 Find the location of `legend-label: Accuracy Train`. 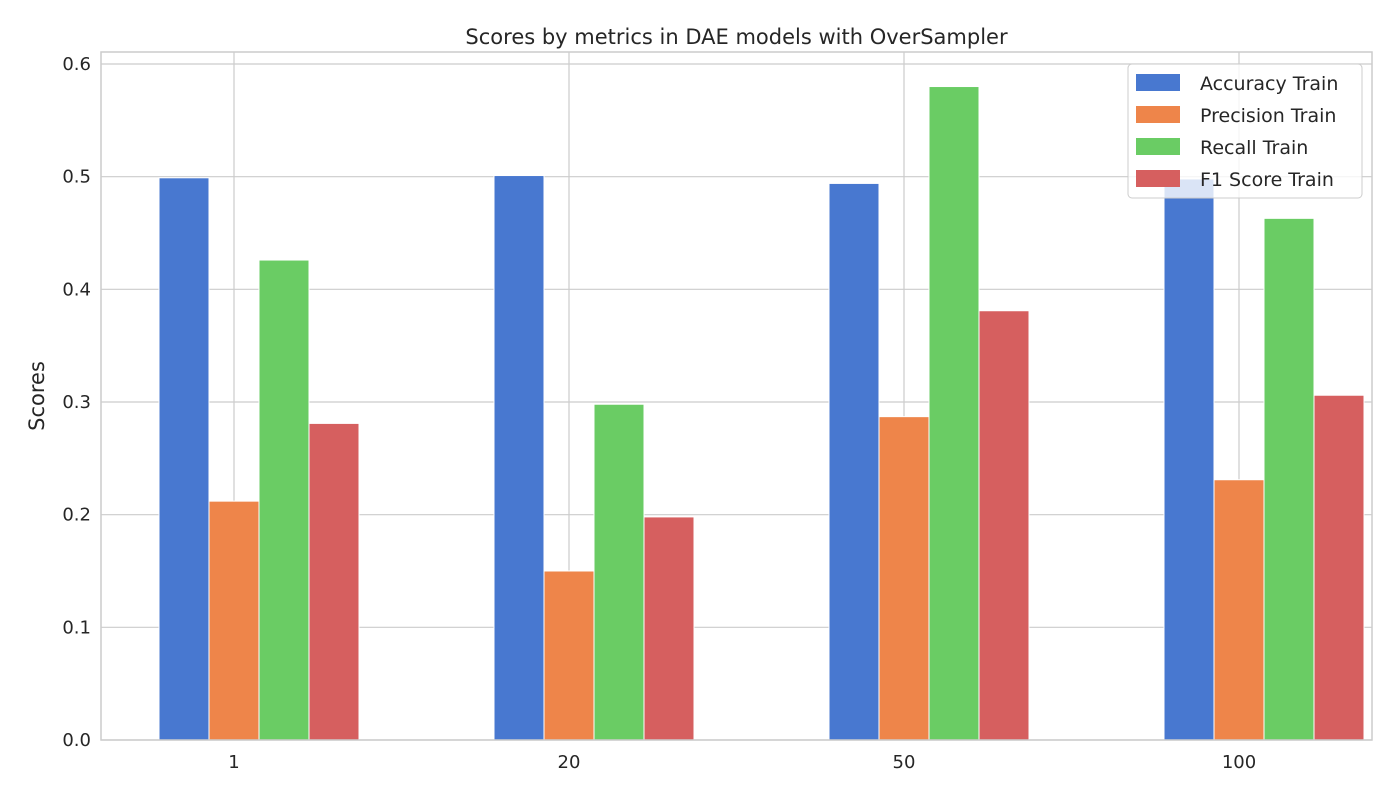

legend-label: Accuracy Train is located at coordinates (1269, 84).